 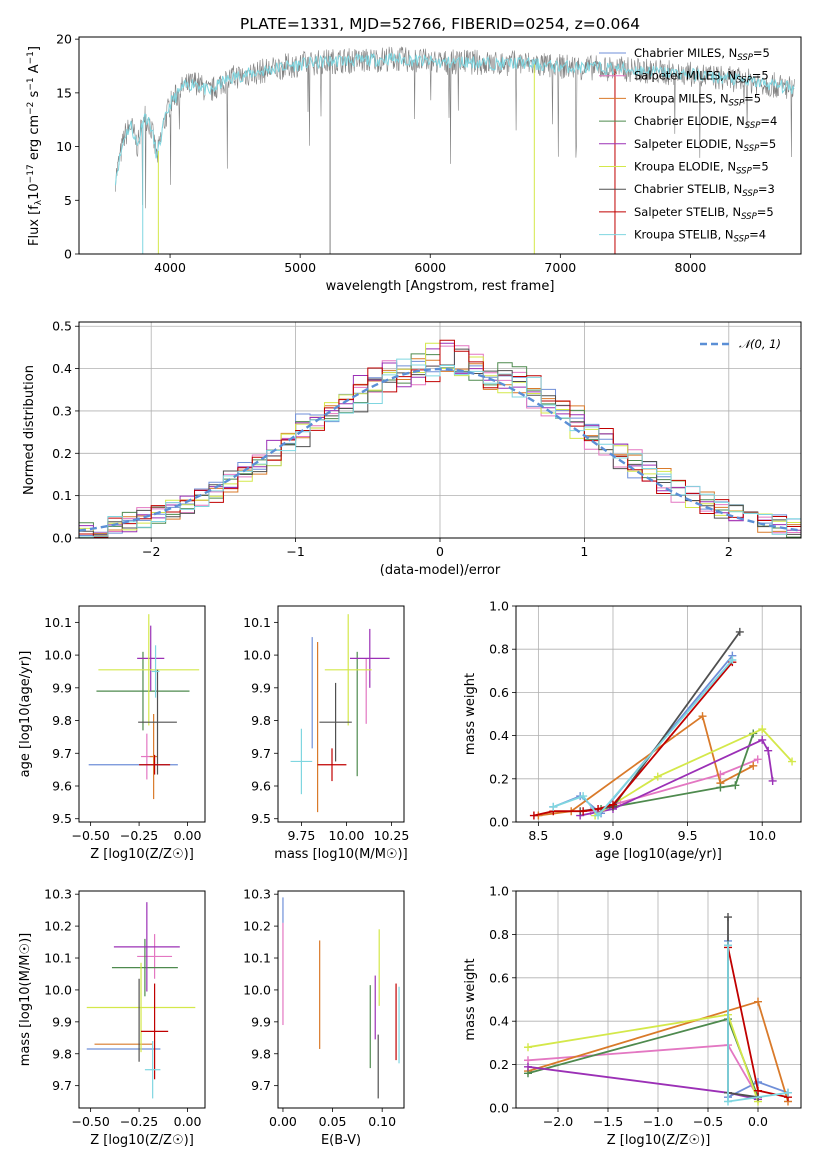 I want to click on x-tick-label: −2, so click(x=151, y=551).